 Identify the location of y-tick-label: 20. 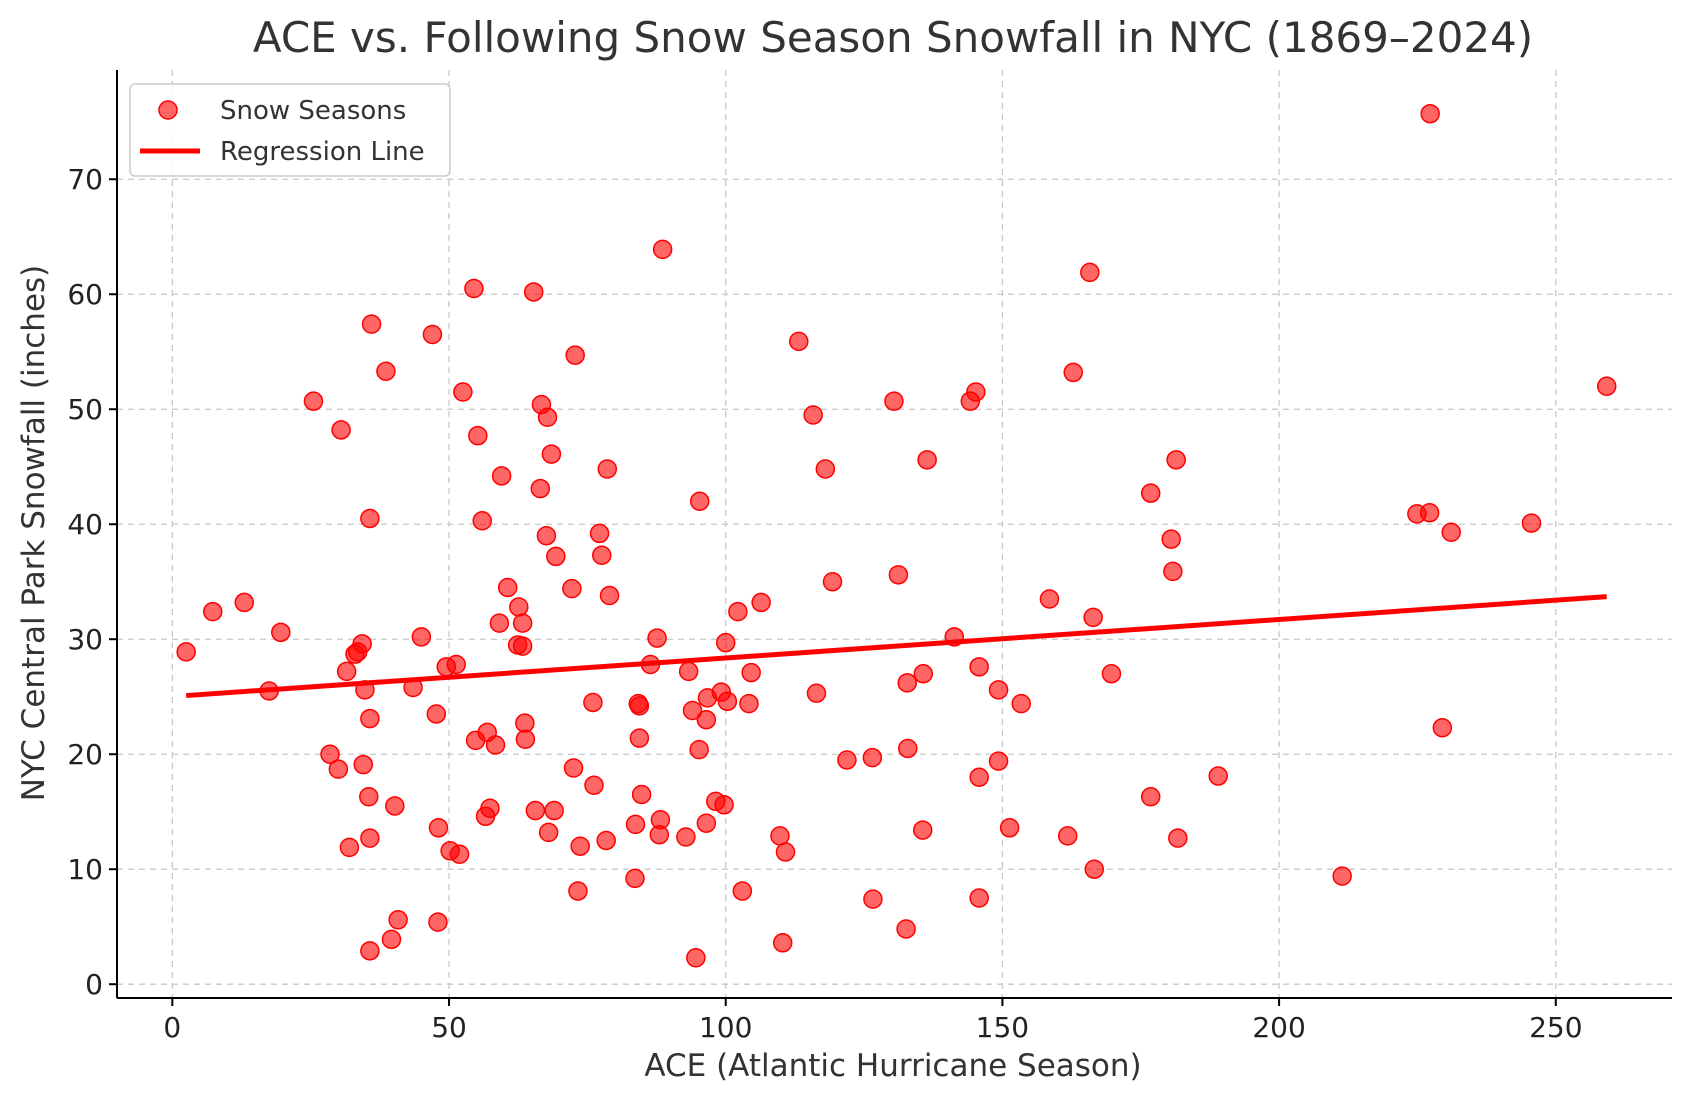
(85, 754).